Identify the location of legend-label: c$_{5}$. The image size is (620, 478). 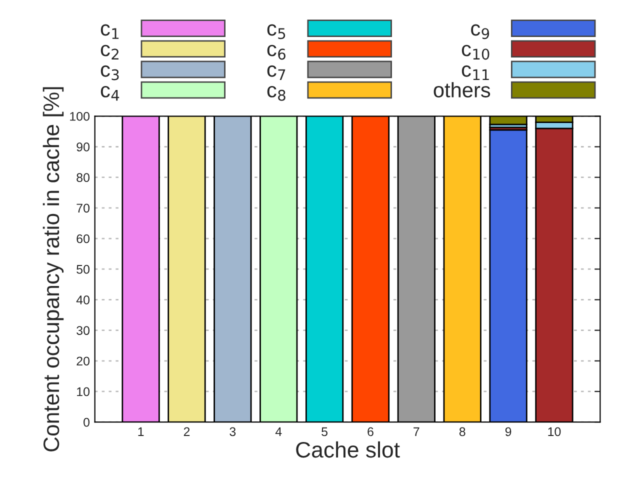
(276, 32).